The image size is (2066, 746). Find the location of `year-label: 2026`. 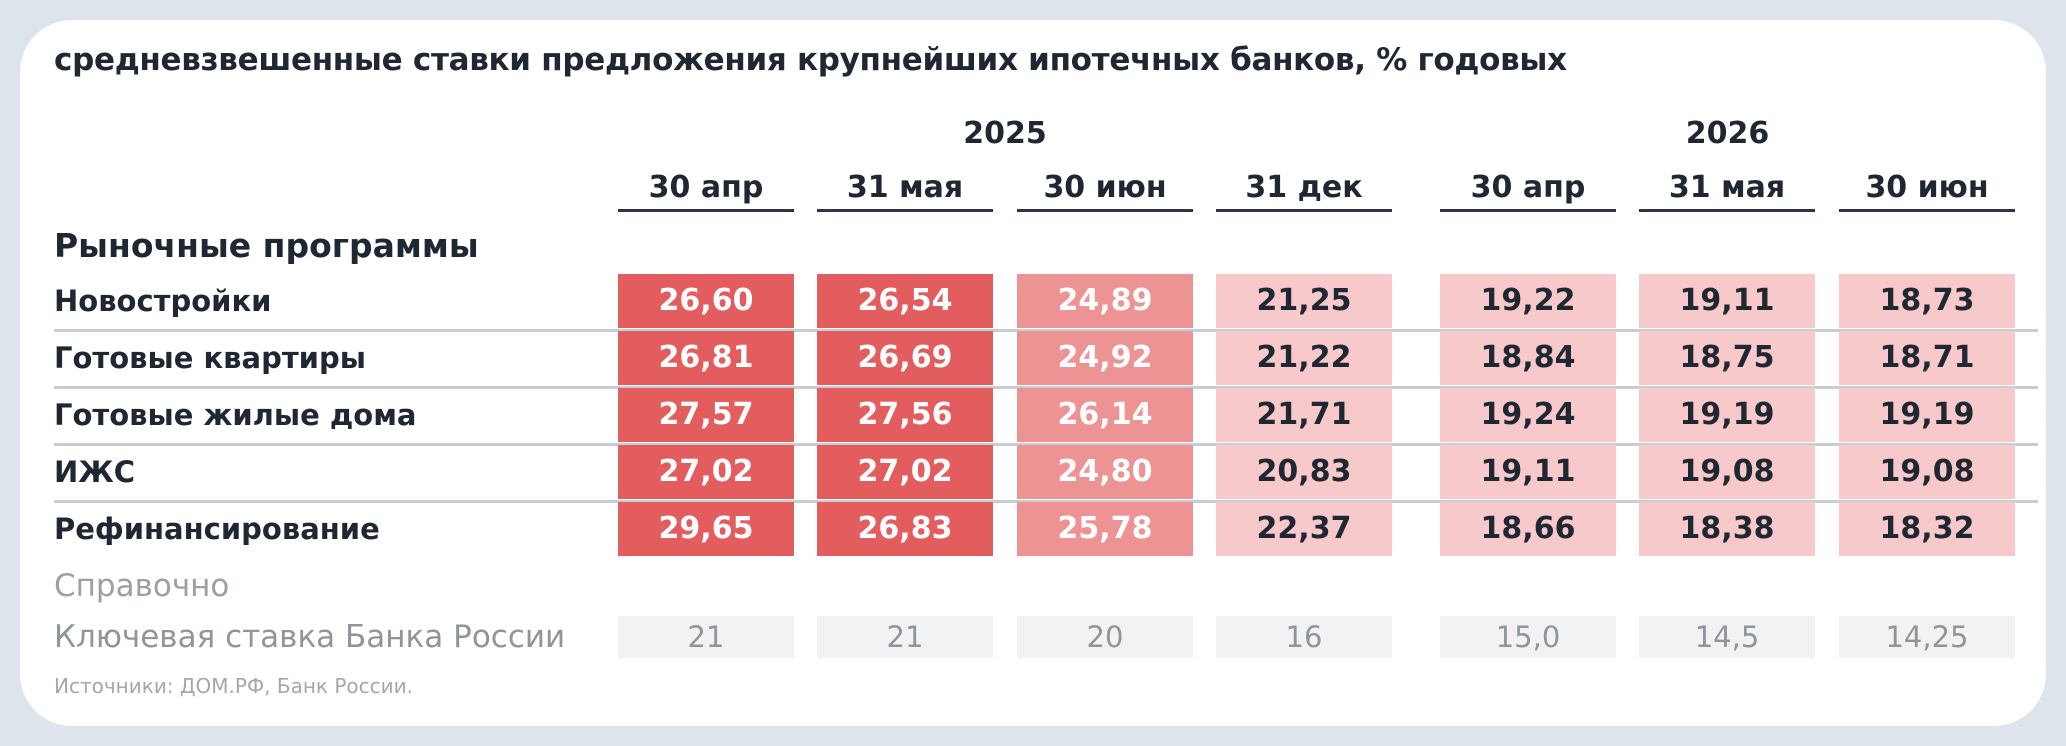

year-label: 2026 is located at coordinates (1727, 133).